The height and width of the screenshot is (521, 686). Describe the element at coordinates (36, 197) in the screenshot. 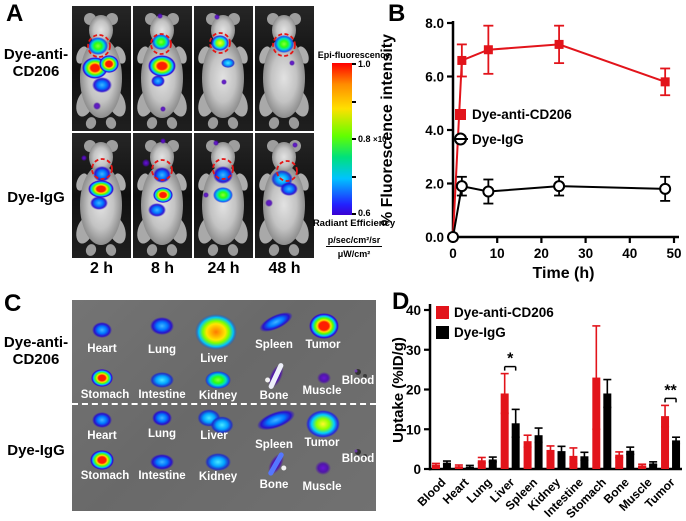

I see `panel-a-row-label-igg: Dye-IgG` at that location.